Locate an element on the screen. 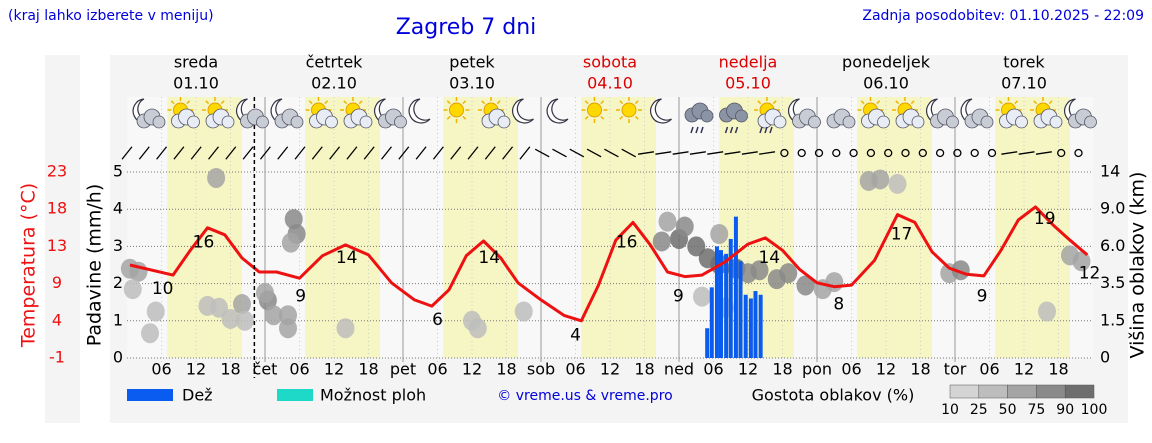  day-name: petek is located at coordinates (472, 62).